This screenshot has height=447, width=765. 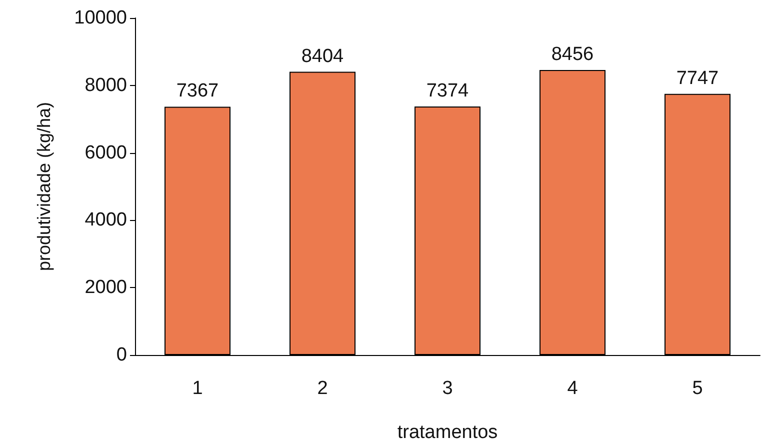 What do you see at coordinates (121, 355) in the screenshot?
I see `y-tick-label: 0` at bounding box center [121, 355].